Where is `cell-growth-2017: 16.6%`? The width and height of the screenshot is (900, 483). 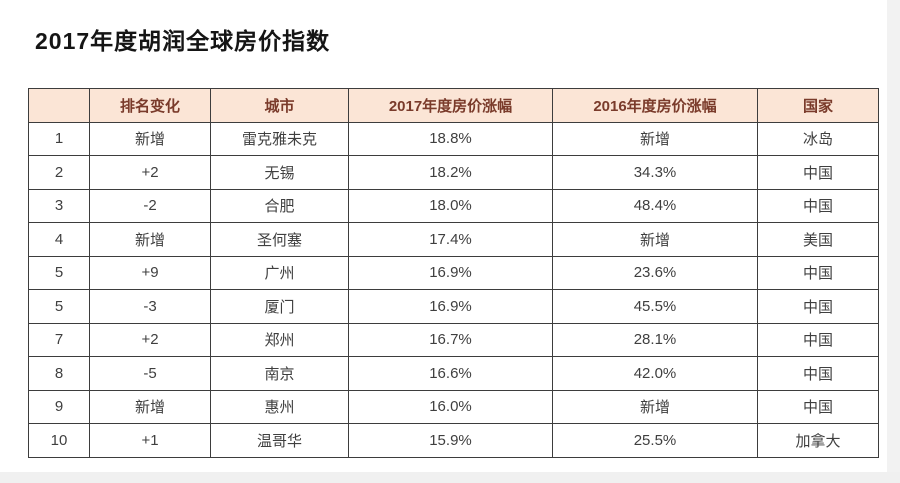 cell-growth-2017: 16.6% is located at coordinates (450, 373).